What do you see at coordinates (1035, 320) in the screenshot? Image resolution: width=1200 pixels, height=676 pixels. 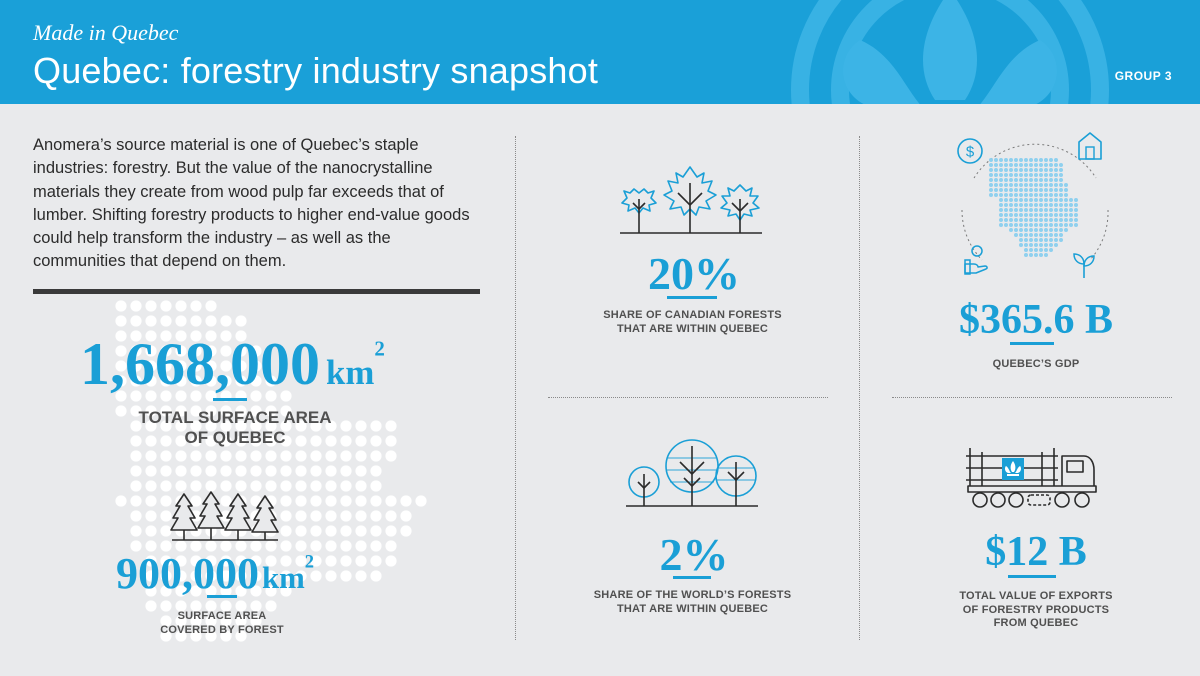 I see `gdp-value: $365.6 B` at bounding box center [1035, 320].